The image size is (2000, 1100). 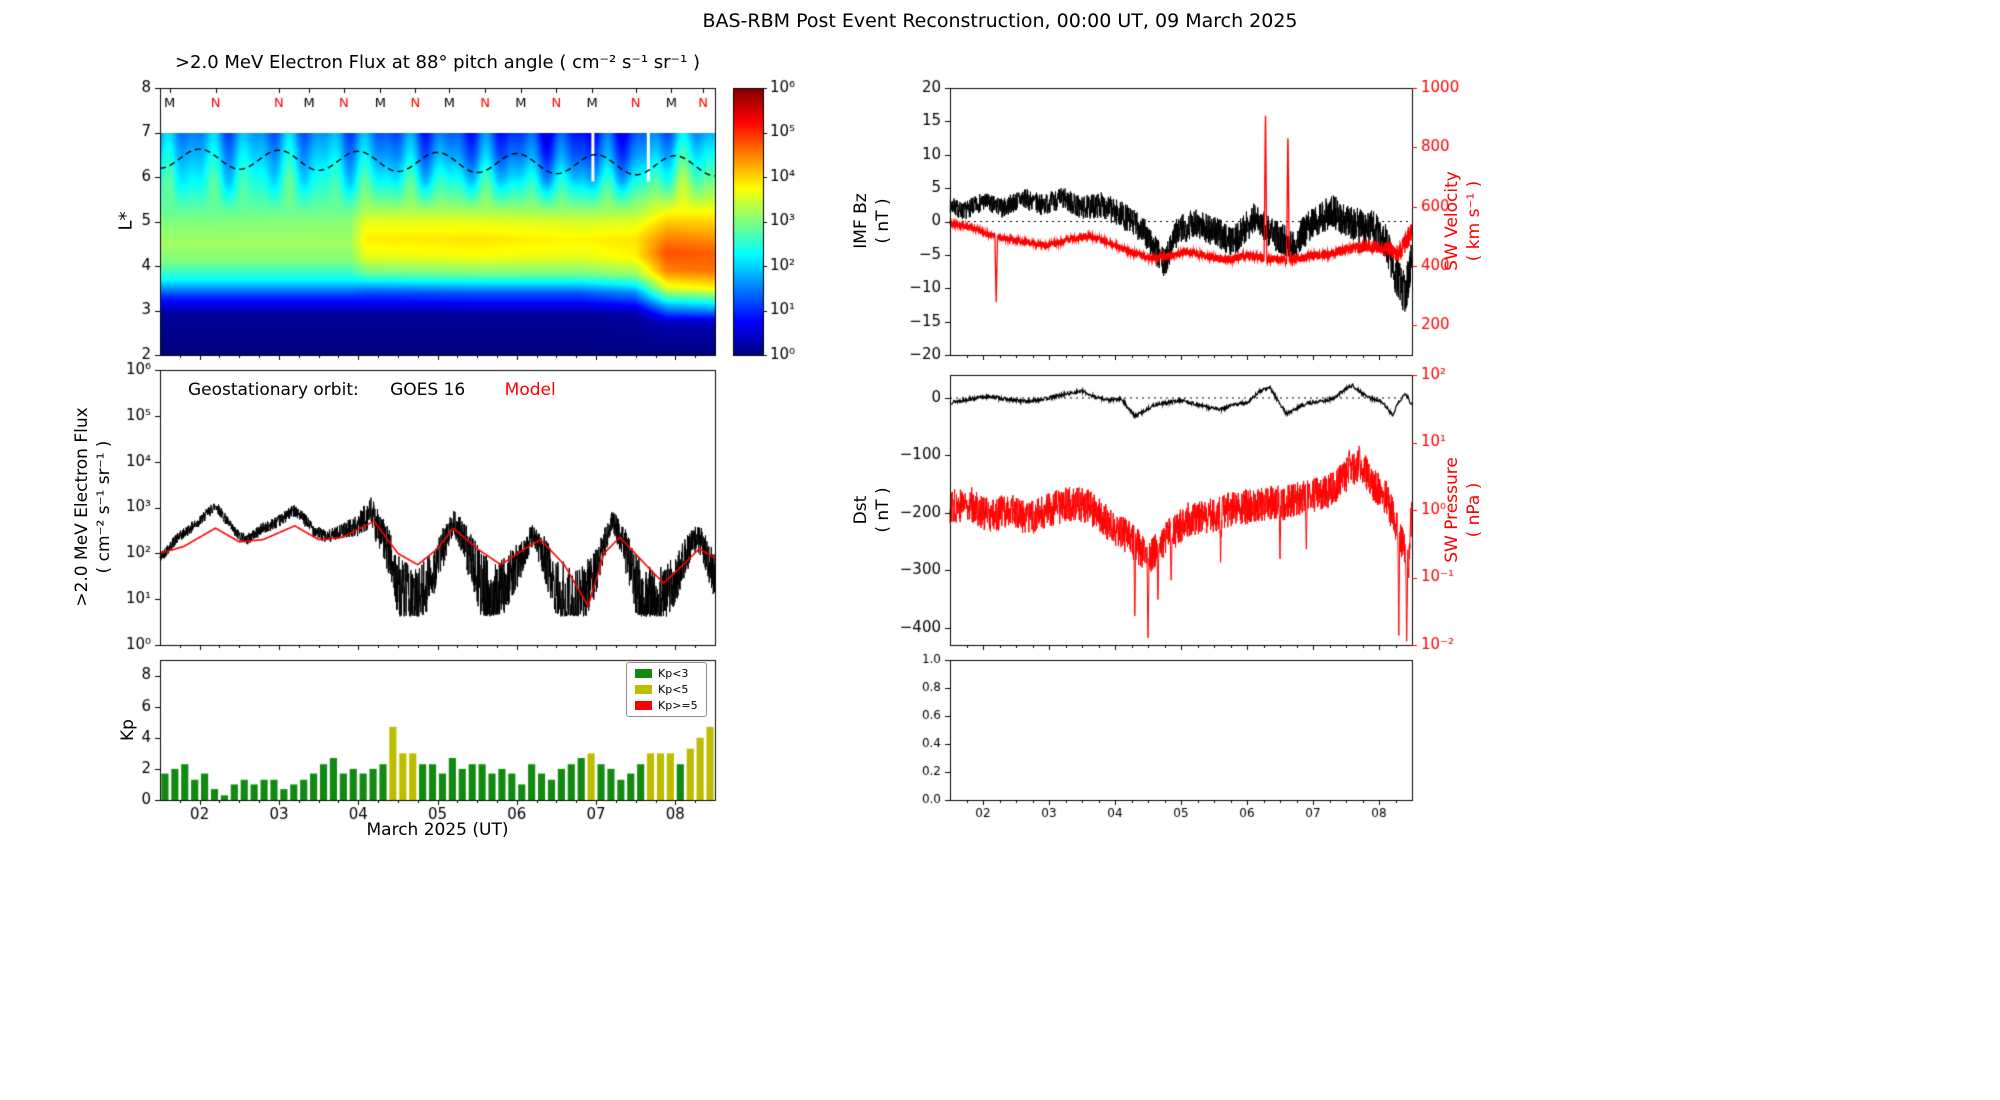 What do you see at coordinates (643, 705) in the screenshot?
I see `kp-legend-swatch-high` at bounding box center [643, 705].